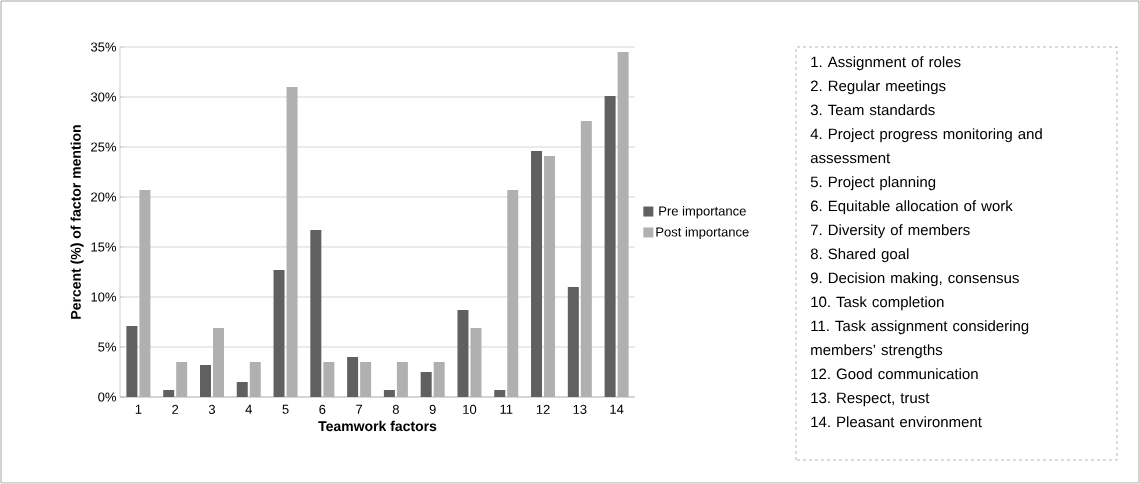 Image resolution: width=1140 pixels, height=484 pixels. I want to click on text: 1. Assignment of roles, so click(886, 63).